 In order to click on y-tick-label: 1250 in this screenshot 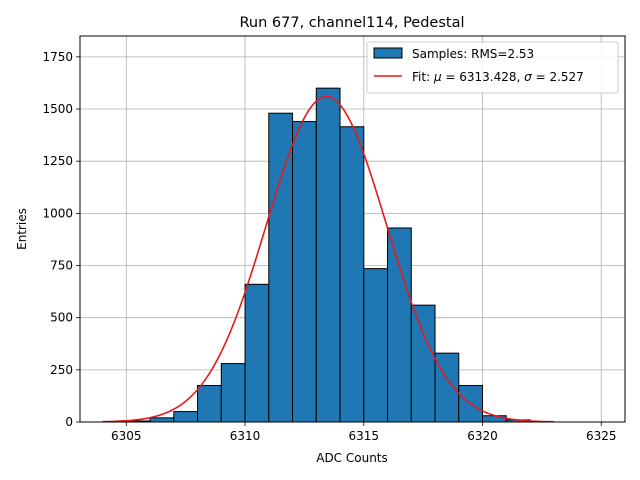, I will do `click(57, 161)`.